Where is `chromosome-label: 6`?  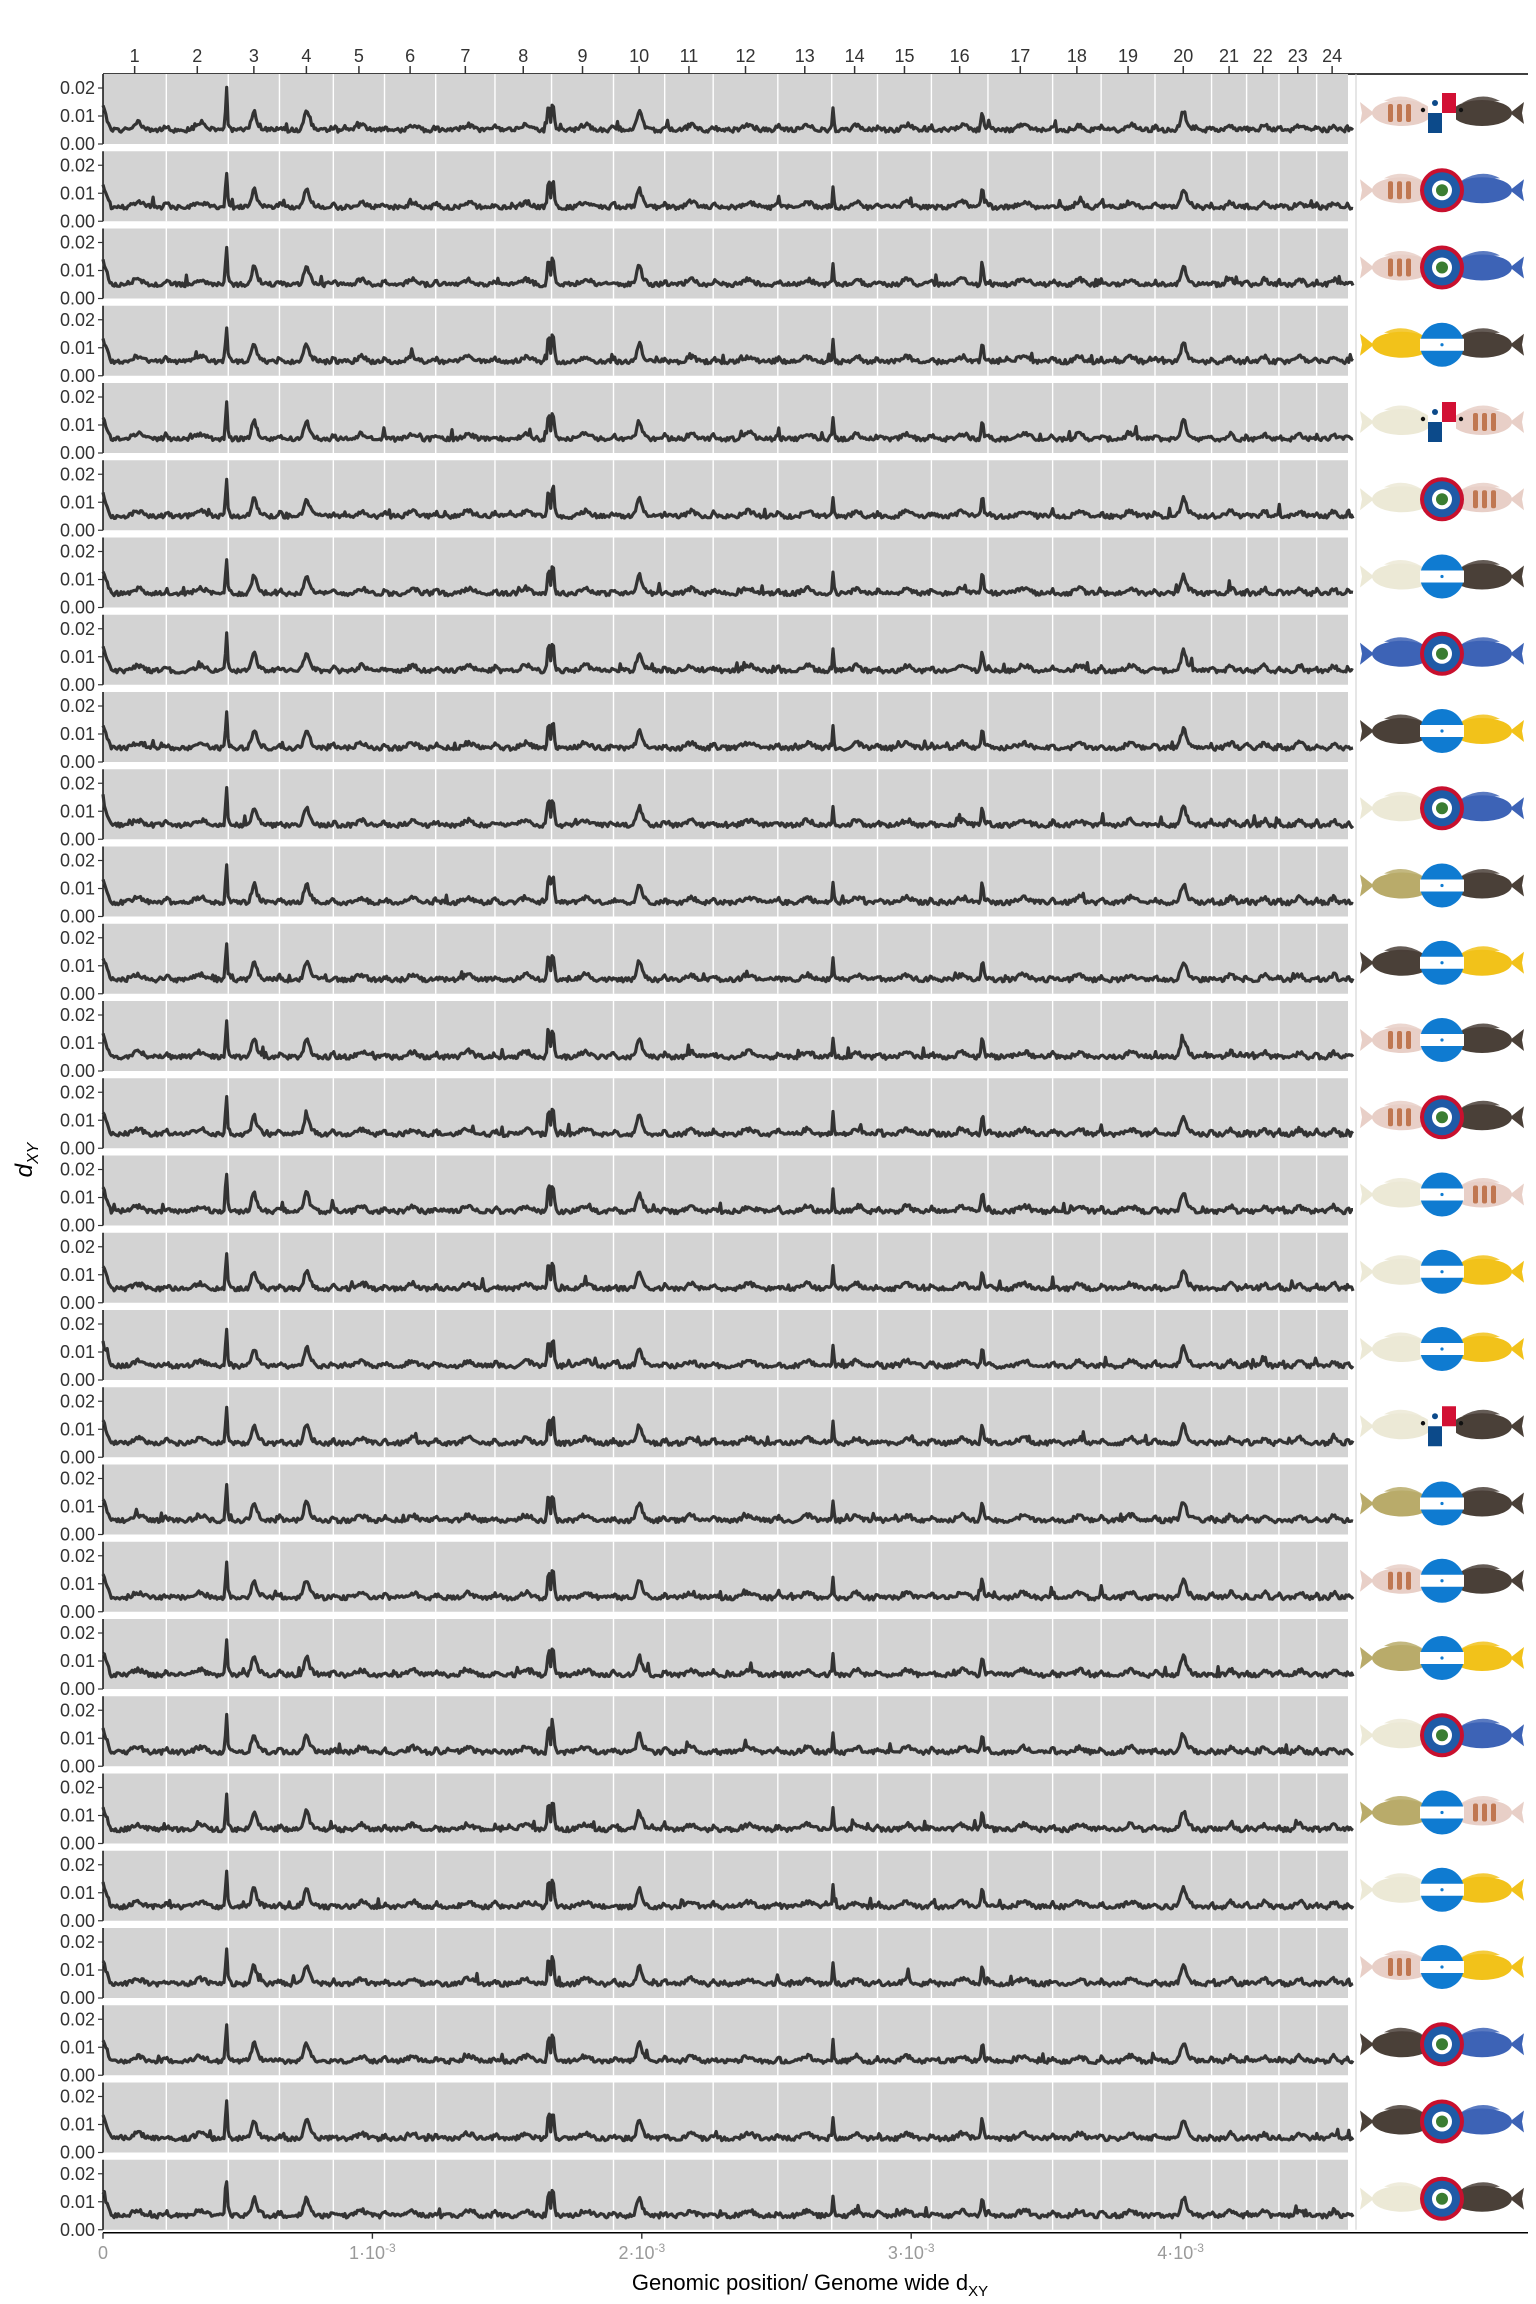
chromosome-label: 6 is located at coordinates (410, 56).